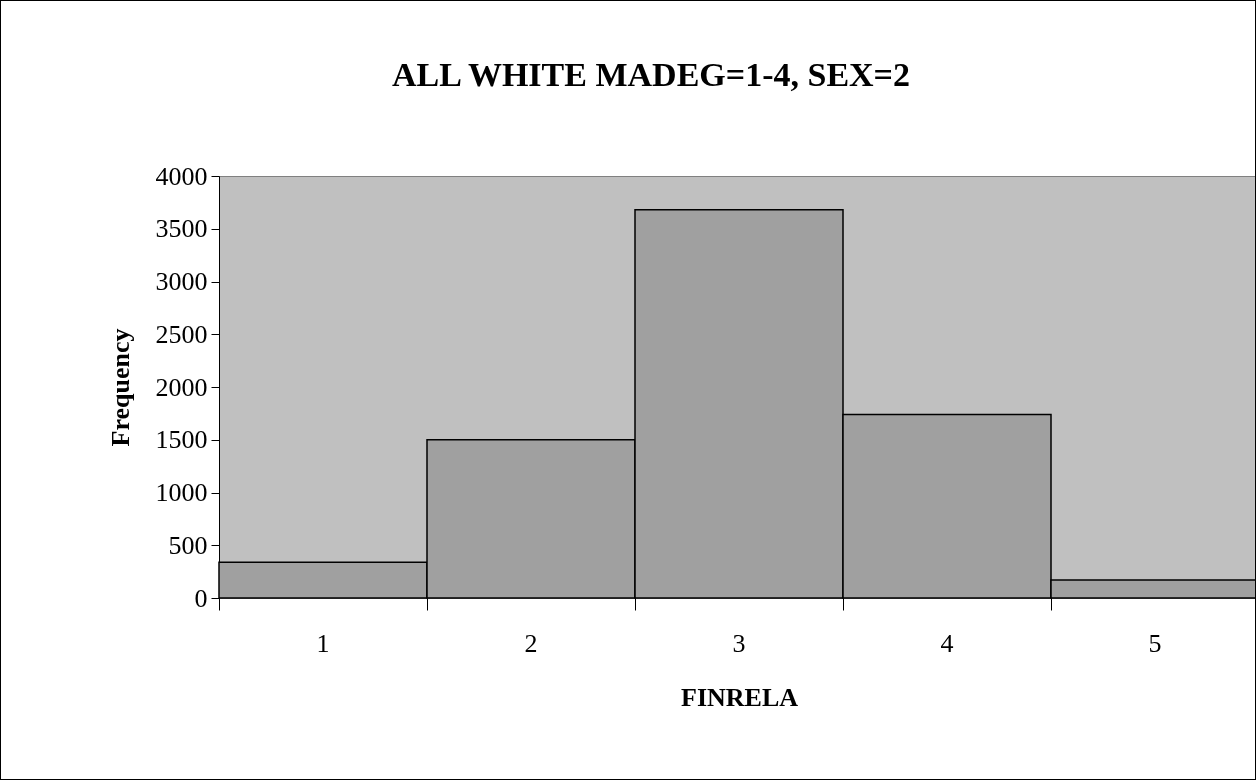  Describe the element at coordinates (739, 643) in the screenshot. I see `x-tick-label: 3` at that location.